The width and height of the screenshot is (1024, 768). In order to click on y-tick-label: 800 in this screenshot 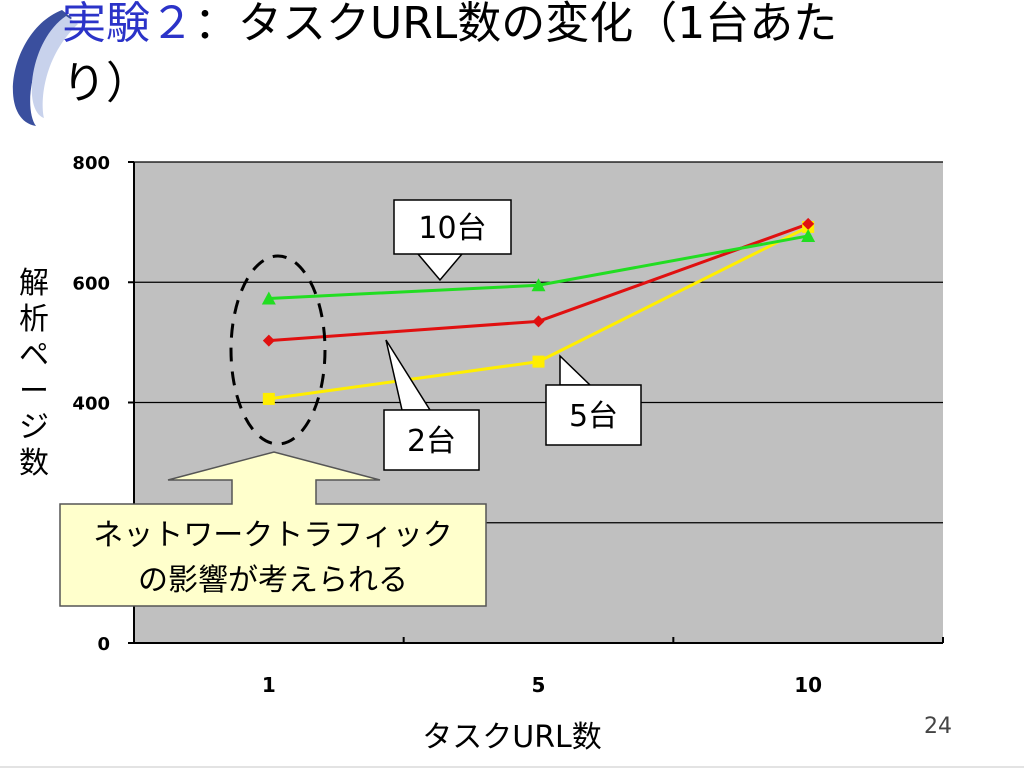, I will do `click(91, 163)`.